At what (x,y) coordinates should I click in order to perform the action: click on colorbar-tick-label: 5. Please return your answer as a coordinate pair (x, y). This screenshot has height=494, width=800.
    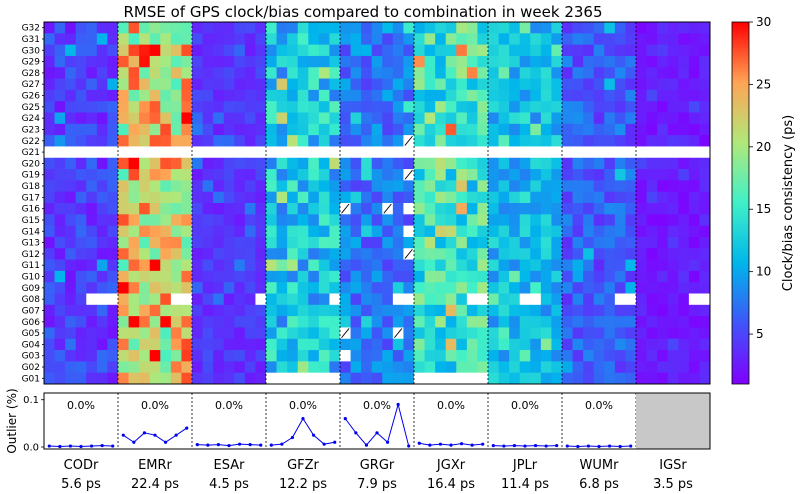
    Looking at the image, I should click on (760, 334).